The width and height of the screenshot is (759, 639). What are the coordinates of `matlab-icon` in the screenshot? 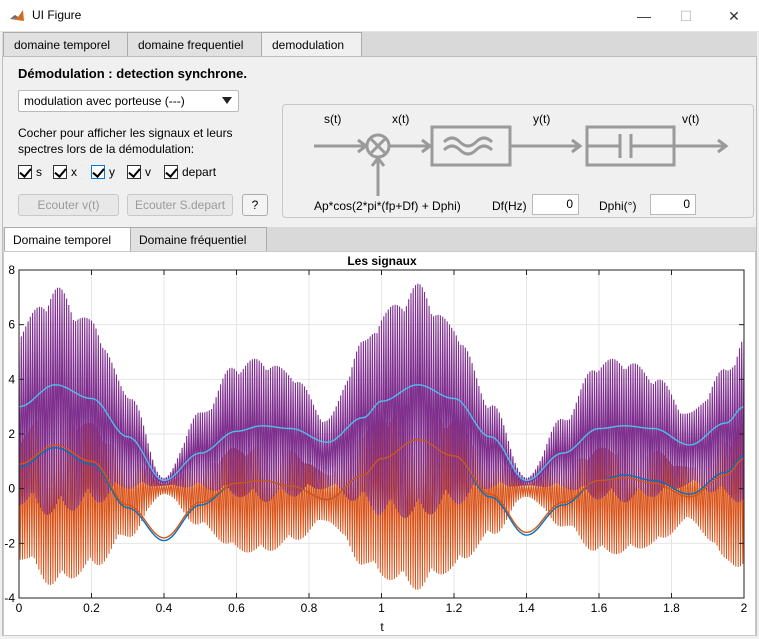 It's located at (17, 16).